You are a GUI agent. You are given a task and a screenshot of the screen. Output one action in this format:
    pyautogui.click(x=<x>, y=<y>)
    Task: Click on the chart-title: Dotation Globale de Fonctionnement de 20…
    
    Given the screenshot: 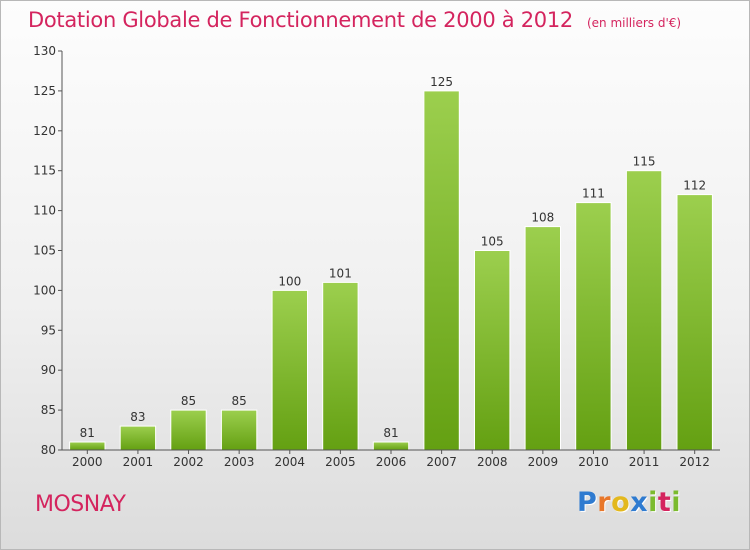 What is the action you would take?
    pyautogui.click(x=354, y=20)
    